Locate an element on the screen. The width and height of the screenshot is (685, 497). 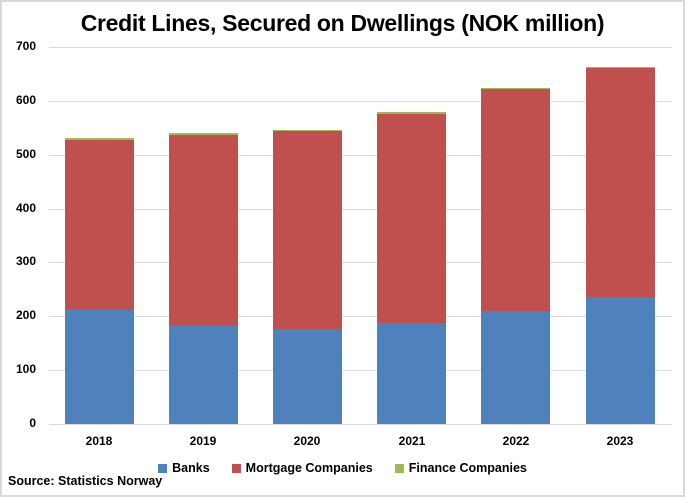
y-tick-label: 500 is located at coordinates (25, 154).